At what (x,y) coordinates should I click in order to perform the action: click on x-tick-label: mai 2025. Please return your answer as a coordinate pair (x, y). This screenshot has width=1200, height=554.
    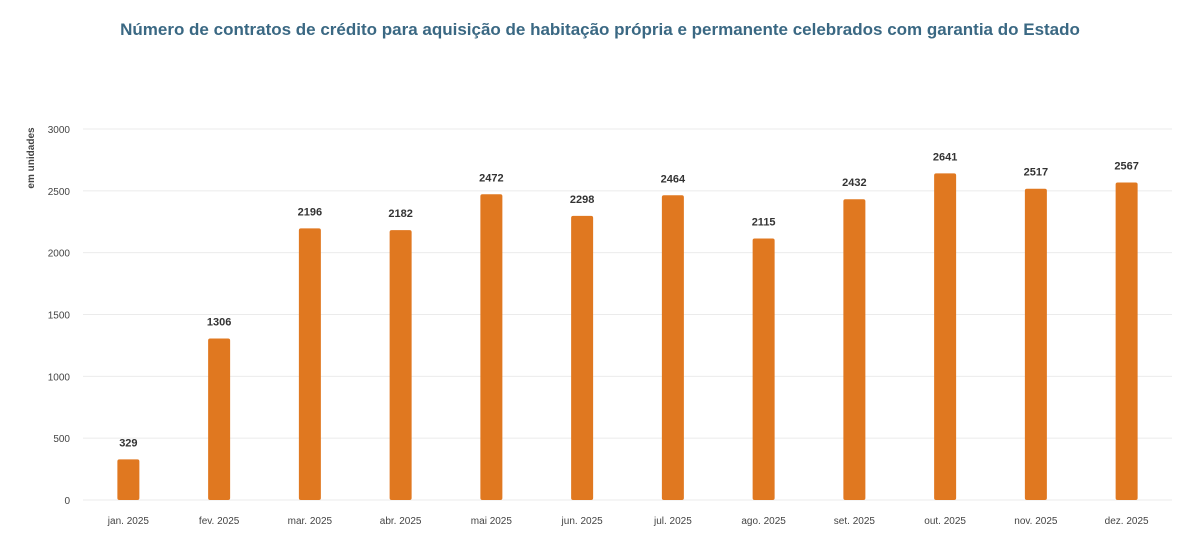
    Looking at the image, I should click on (492, 521).